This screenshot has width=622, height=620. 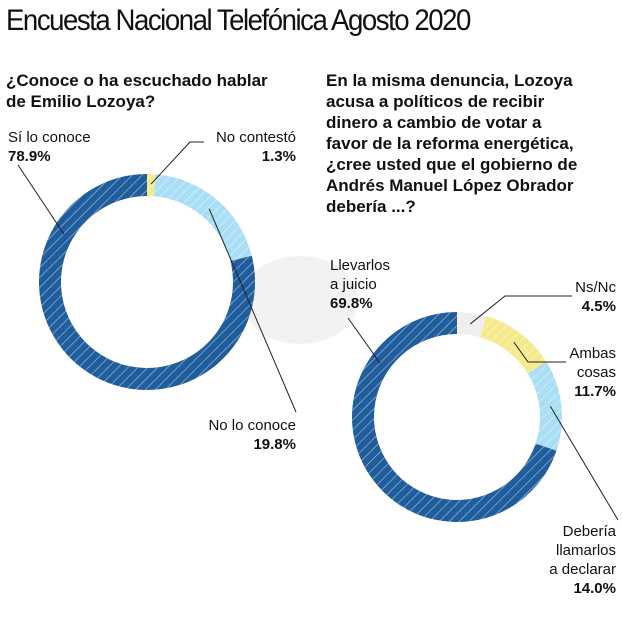 I want to click on question-2-line: debería ...?, so click(x=371, y=206).